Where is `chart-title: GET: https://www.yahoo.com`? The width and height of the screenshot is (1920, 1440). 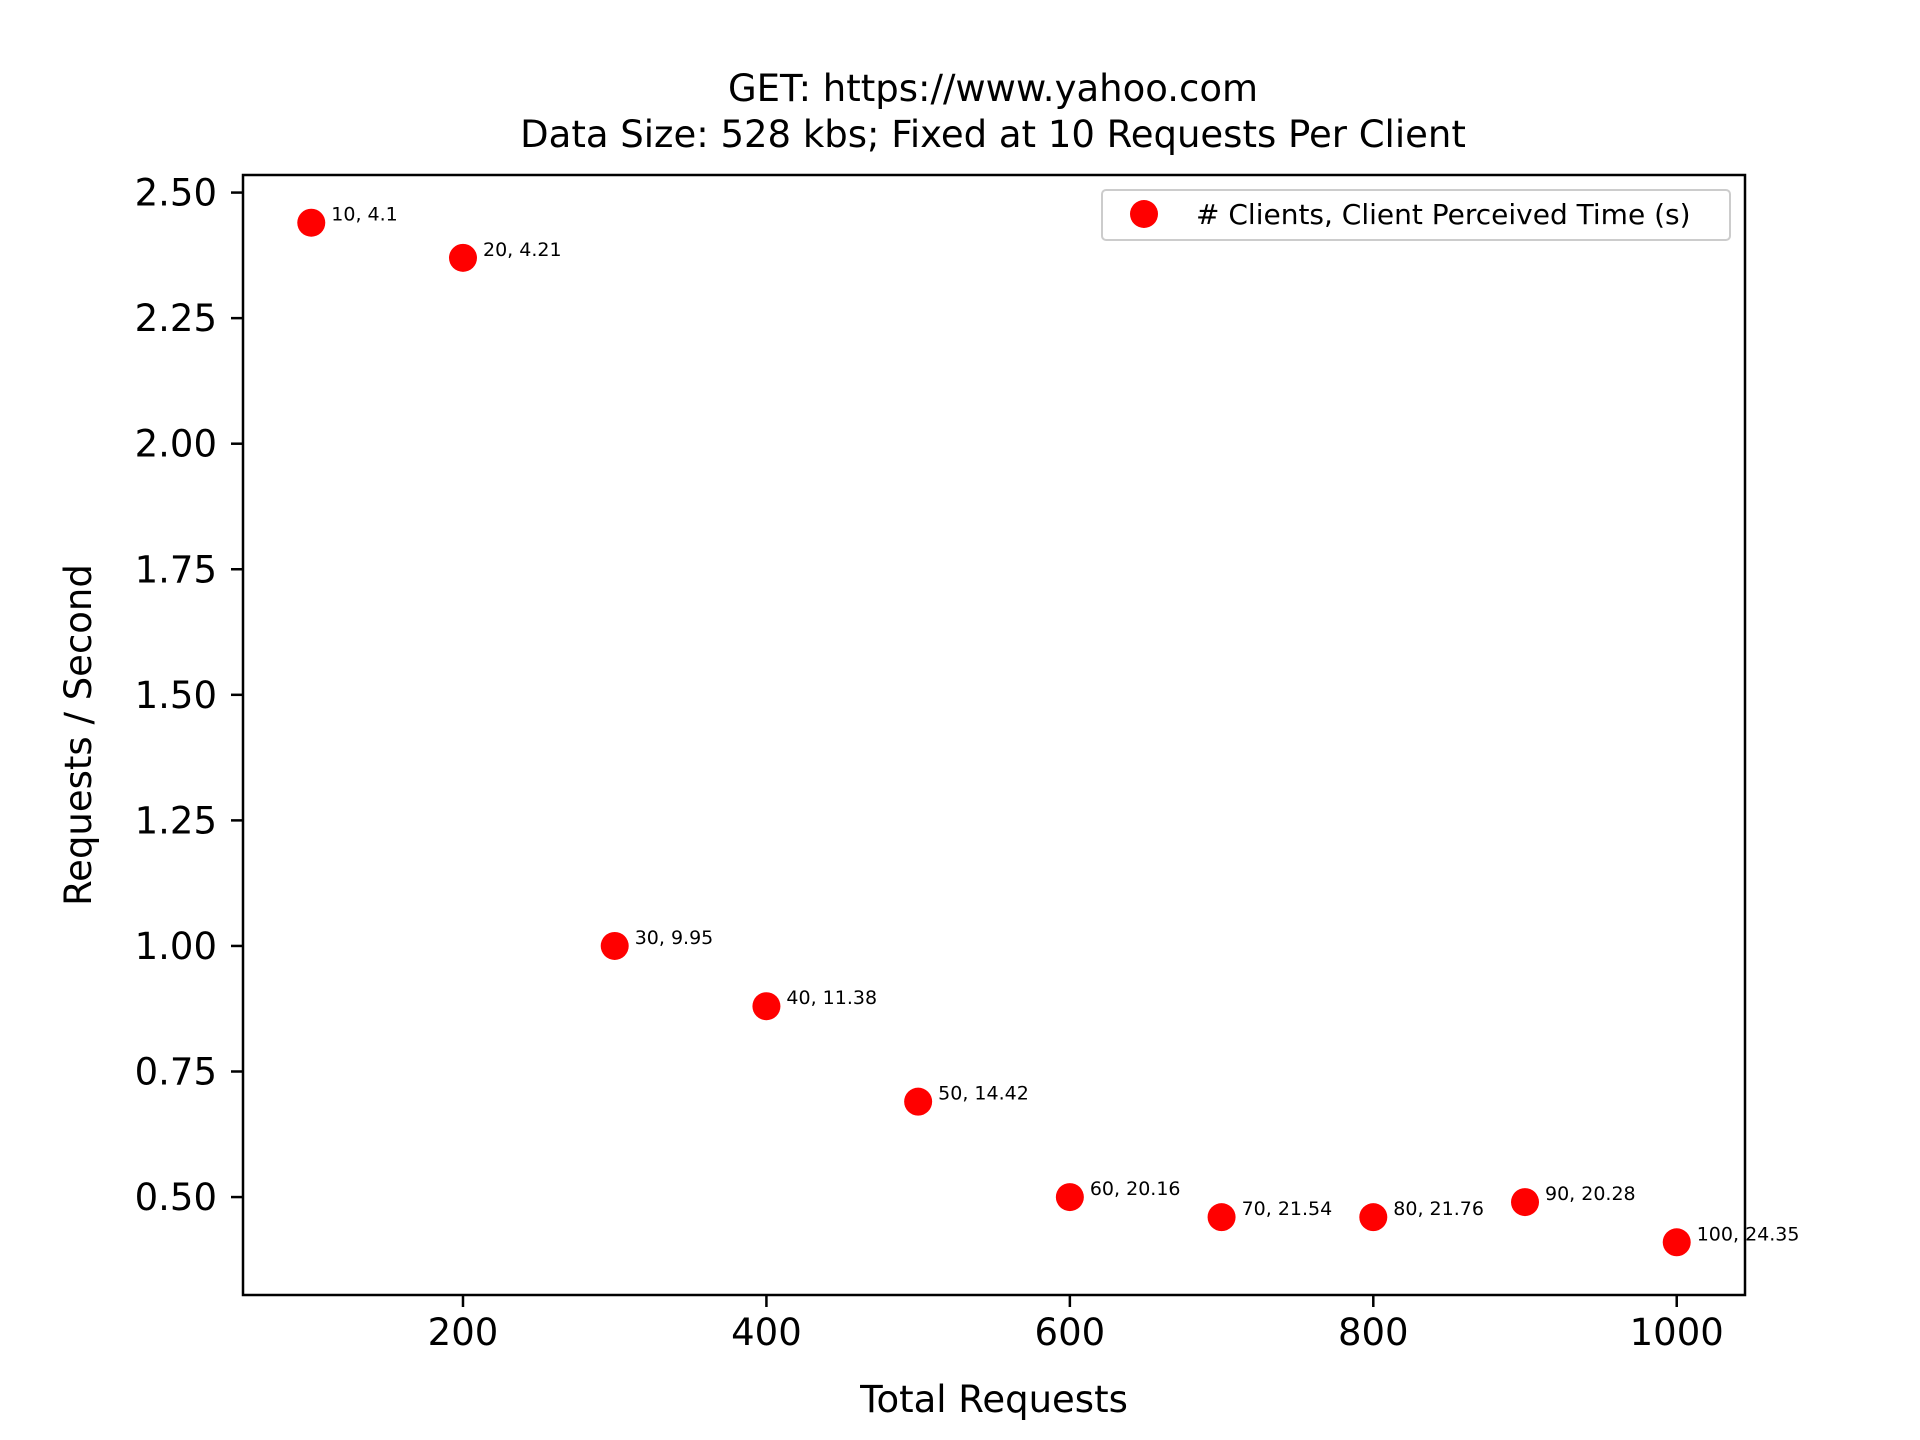
chart-title: GET: https://www.yahoo.com is located at coordinates (993, 88).